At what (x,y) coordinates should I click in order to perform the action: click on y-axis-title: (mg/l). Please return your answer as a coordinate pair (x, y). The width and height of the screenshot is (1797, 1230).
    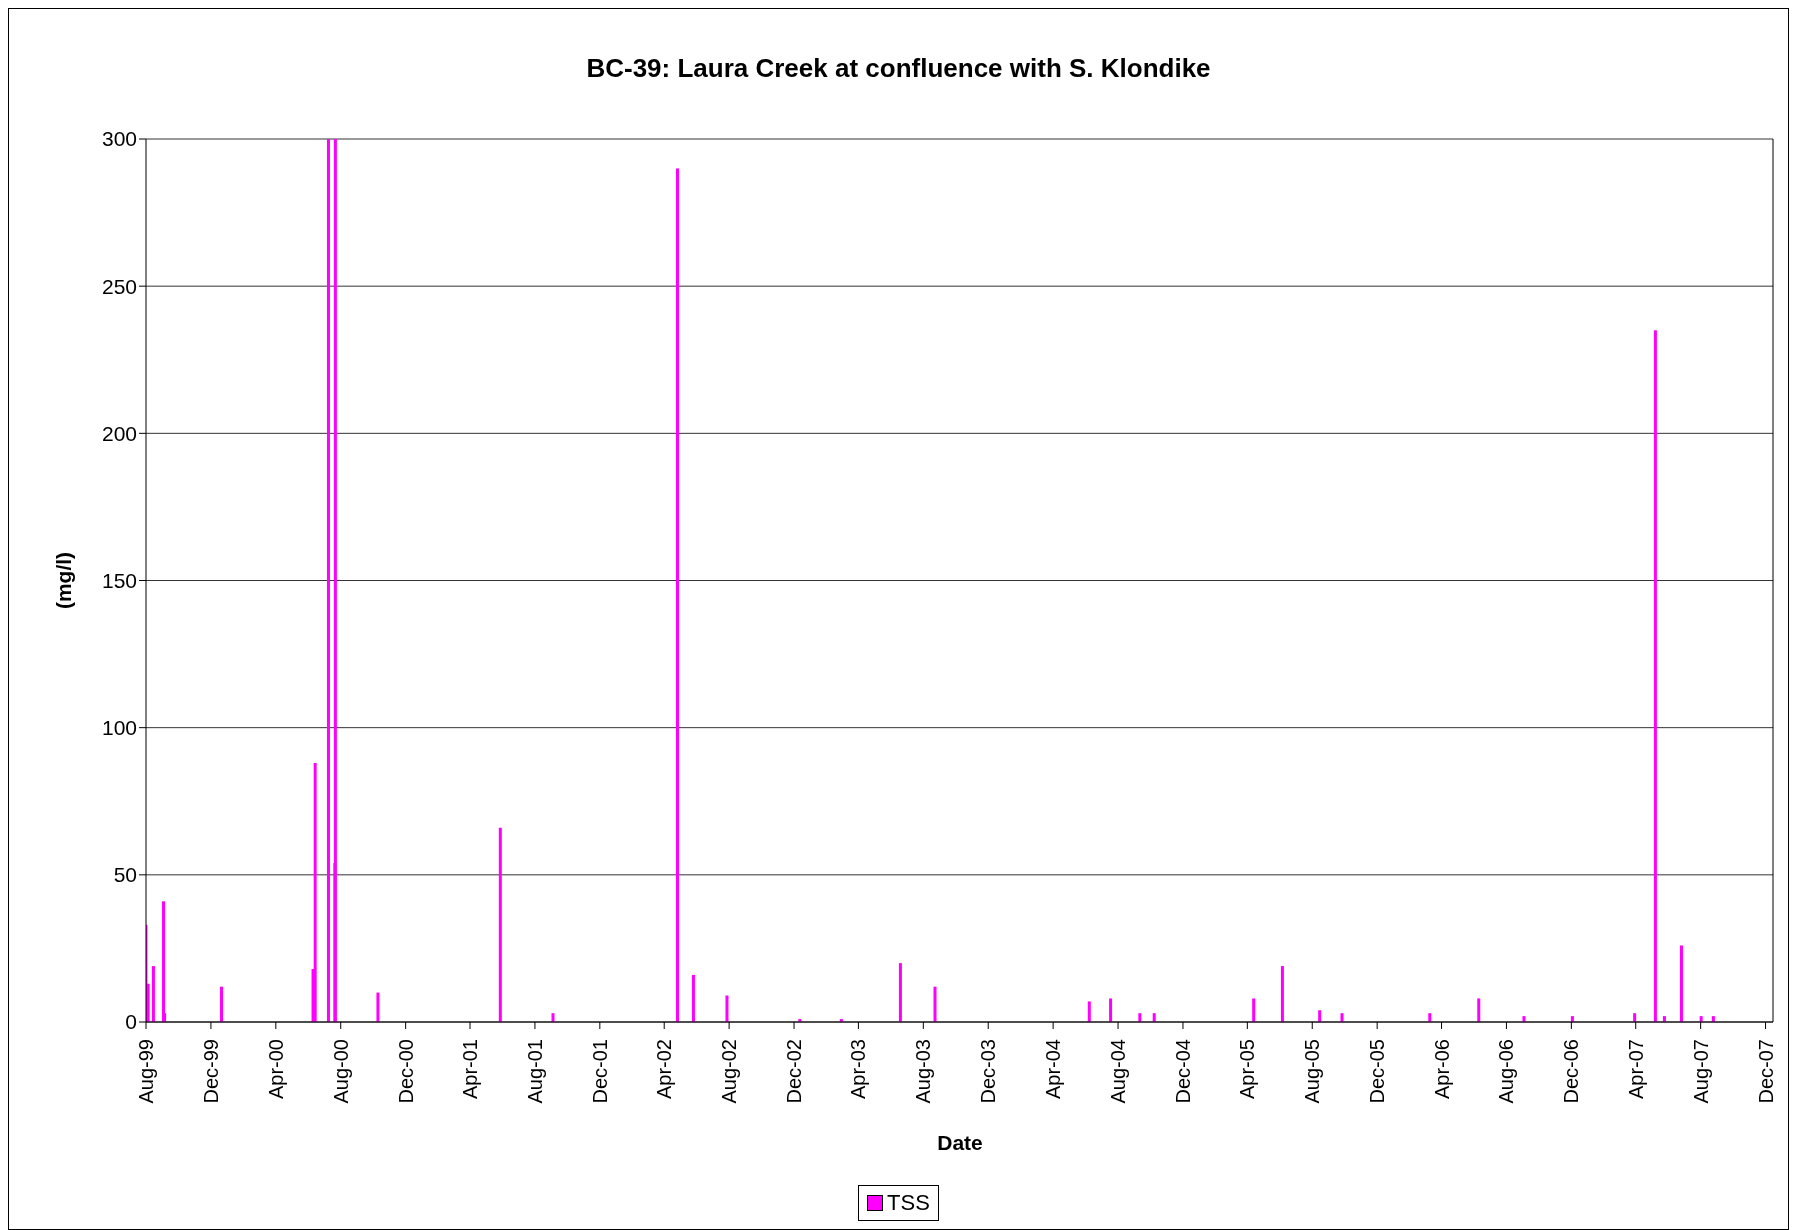
    Looking at the image, I should click on (64, 580).